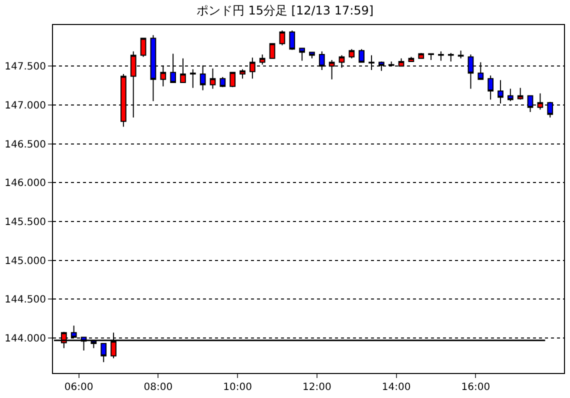  I want to click on chart-title: ポンド円 15分足 [12/13 17:59], so click(285, 10).